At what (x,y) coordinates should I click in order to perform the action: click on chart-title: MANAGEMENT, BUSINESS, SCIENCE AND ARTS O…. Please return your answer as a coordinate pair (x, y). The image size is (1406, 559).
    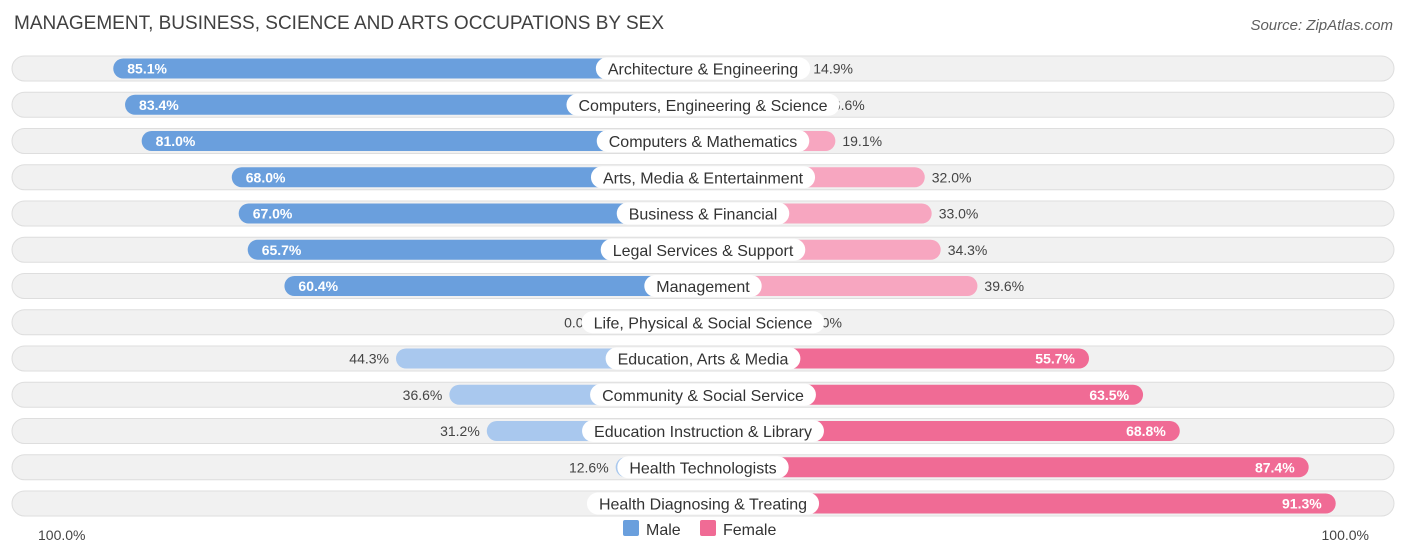
    Looking at the image, I should click on (339, 23).